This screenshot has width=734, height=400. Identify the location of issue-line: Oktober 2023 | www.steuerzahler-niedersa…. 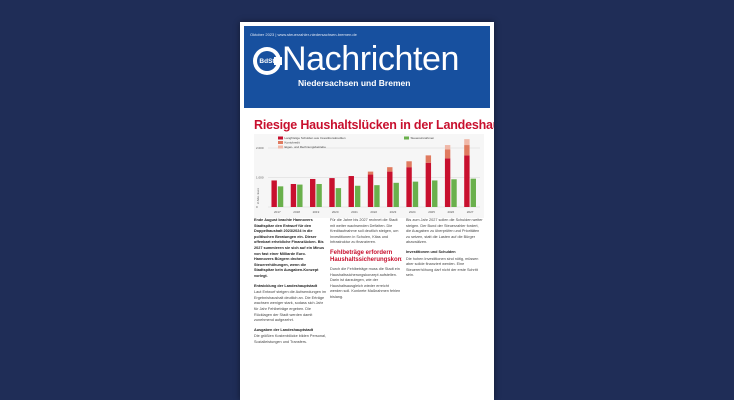
(303, 34).